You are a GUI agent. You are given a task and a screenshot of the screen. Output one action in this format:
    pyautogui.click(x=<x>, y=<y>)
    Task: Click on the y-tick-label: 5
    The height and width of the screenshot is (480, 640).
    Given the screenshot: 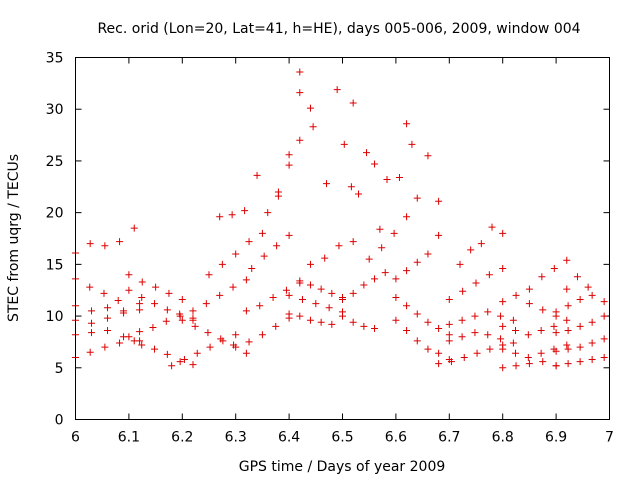 What is the action you would take?
    pyautogui.click(x=59, y=369)
    